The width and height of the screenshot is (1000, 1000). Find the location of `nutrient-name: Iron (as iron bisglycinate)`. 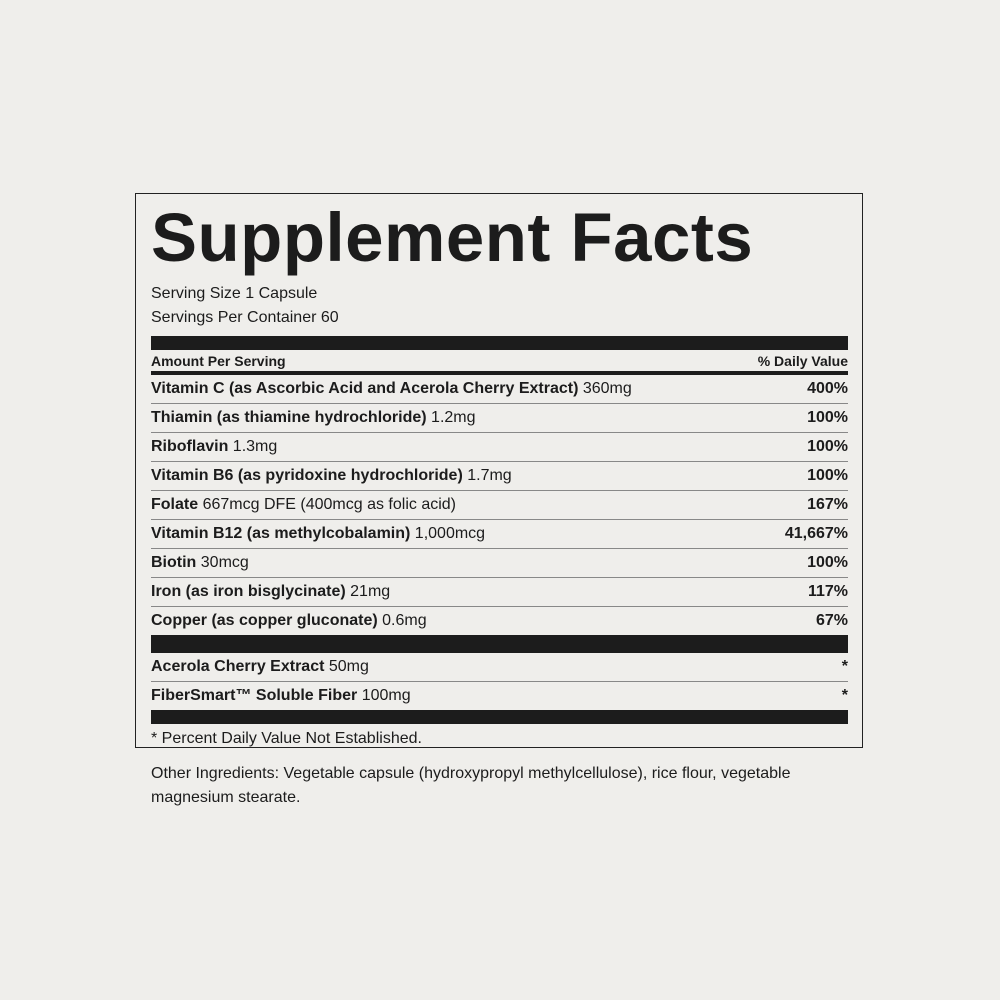

nutrient-name: Iron (as iron bisglycinate) is located at coordinates (248, 591).